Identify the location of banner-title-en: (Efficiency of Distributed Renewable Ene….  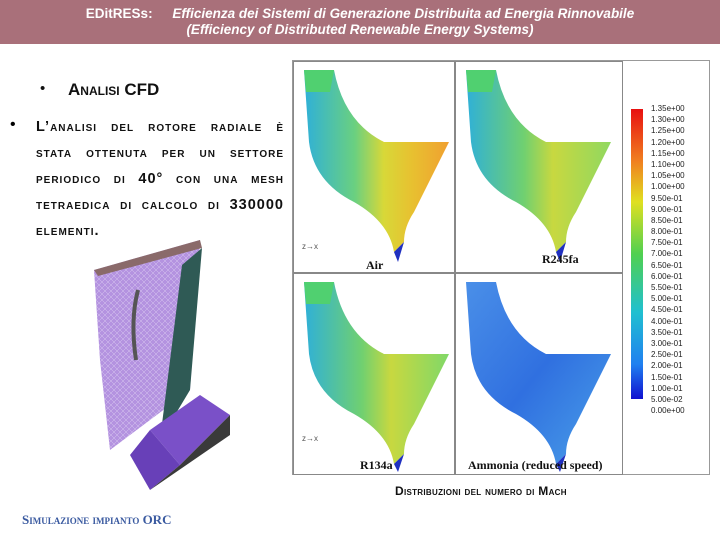
(360, 29).